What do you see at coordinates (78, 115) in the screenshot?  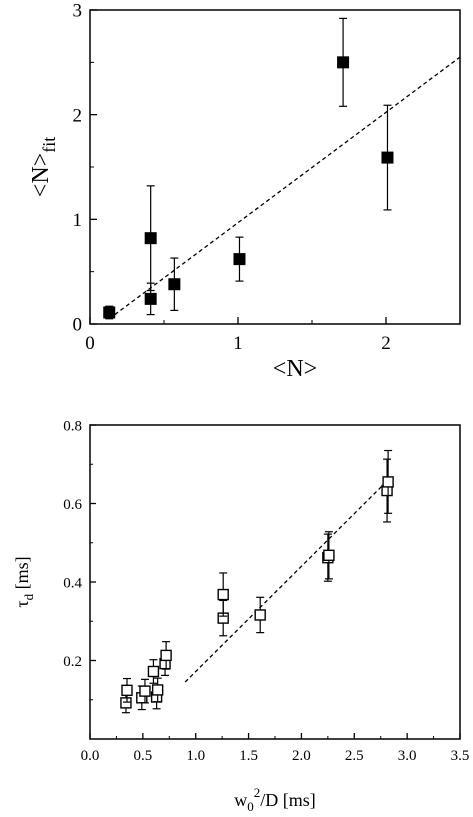 I see `y-tick-label: 2` at bounding box center [78, 115].